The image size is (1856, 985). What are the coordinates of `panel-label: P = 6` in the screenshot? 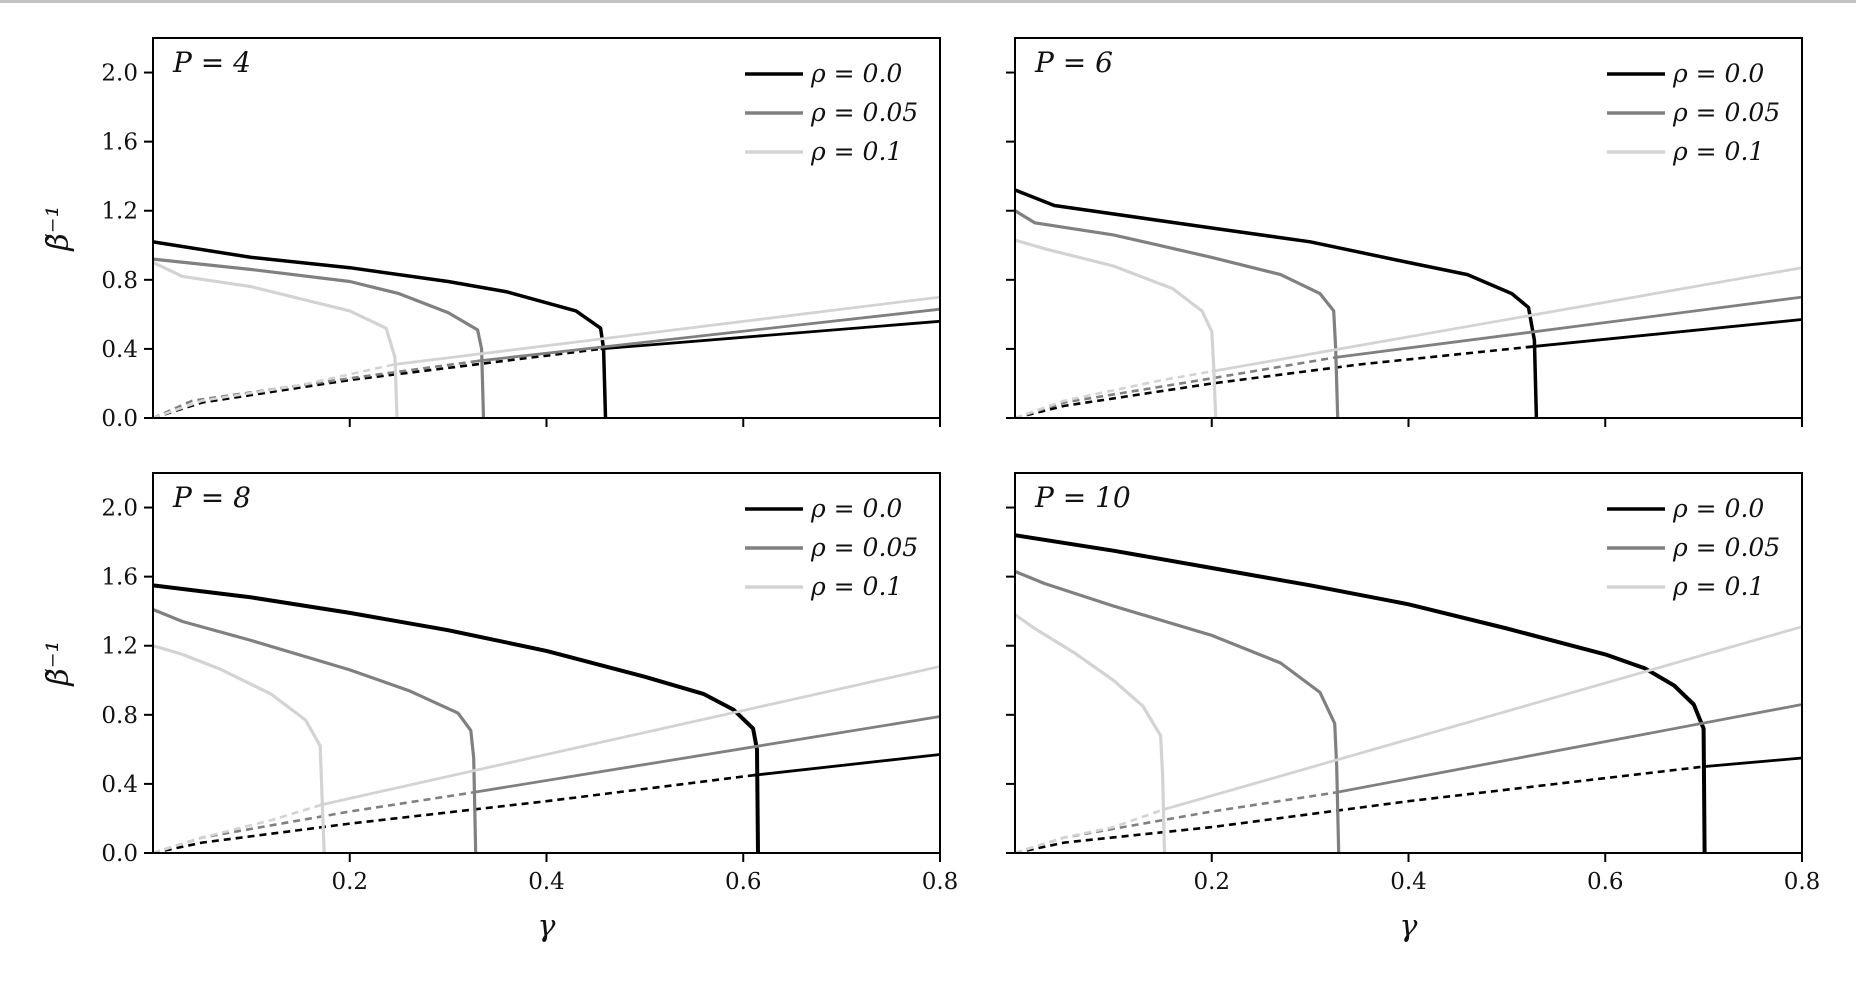 It's located at (1073, 62).